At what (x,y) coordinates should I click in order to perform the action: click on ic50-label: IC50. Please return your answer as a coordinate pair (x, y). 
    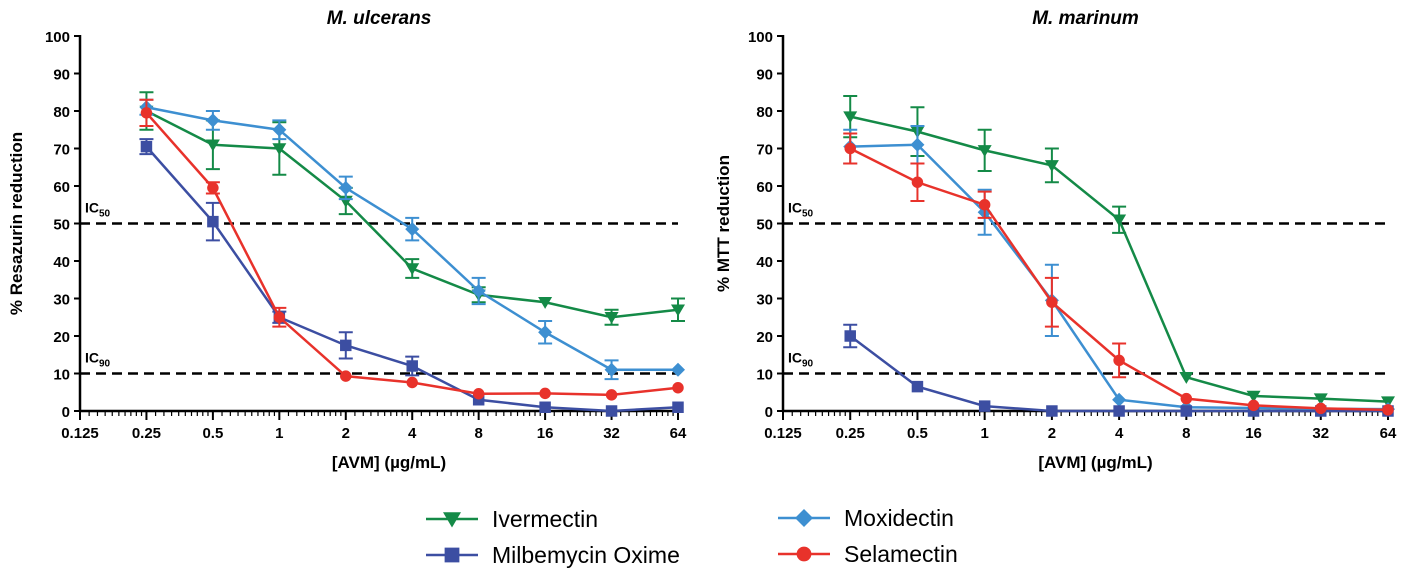
    Looking at the image, I should click on (801, 210).